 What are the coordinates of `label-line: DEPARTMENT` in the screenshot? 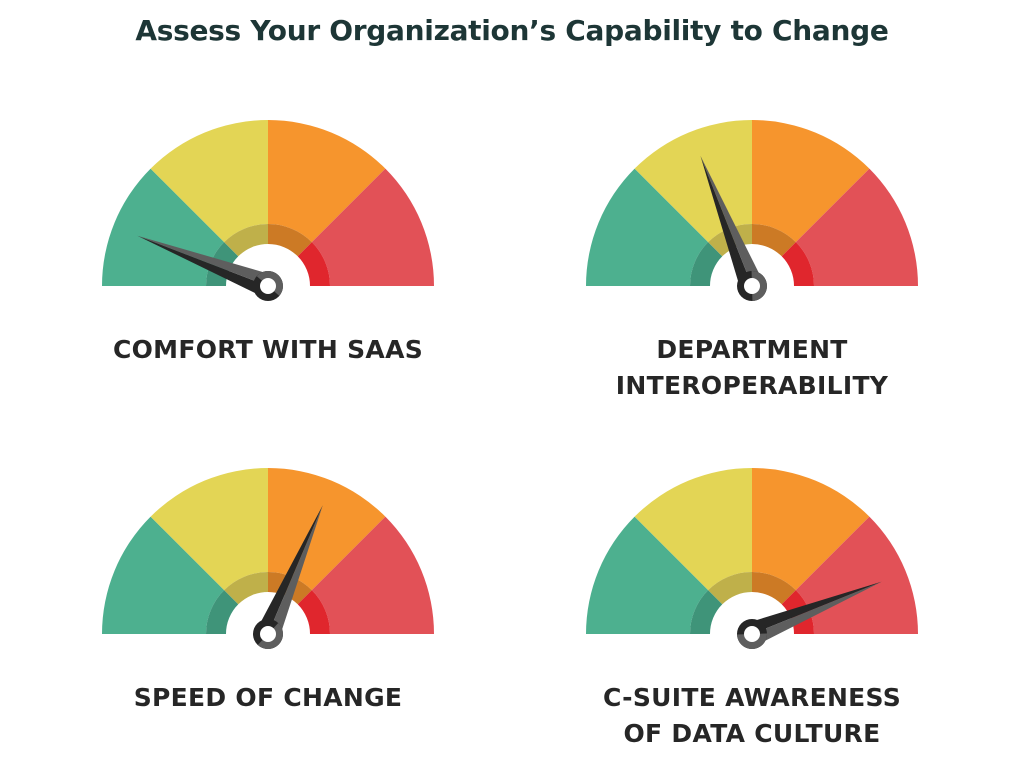 It's located at (752, 349).